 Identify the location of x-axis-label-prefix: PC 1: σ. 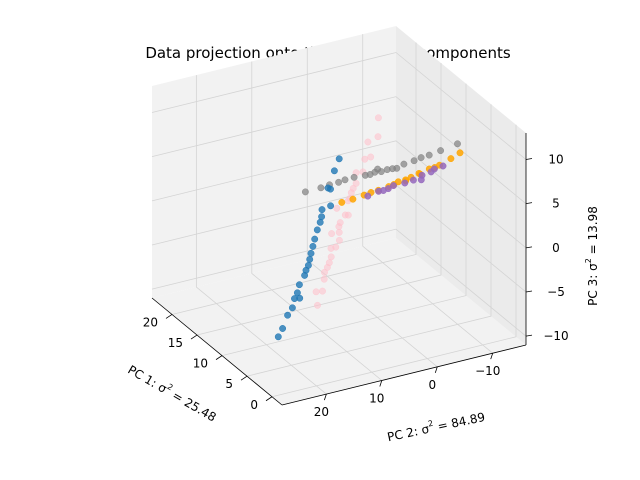
(147, 380).